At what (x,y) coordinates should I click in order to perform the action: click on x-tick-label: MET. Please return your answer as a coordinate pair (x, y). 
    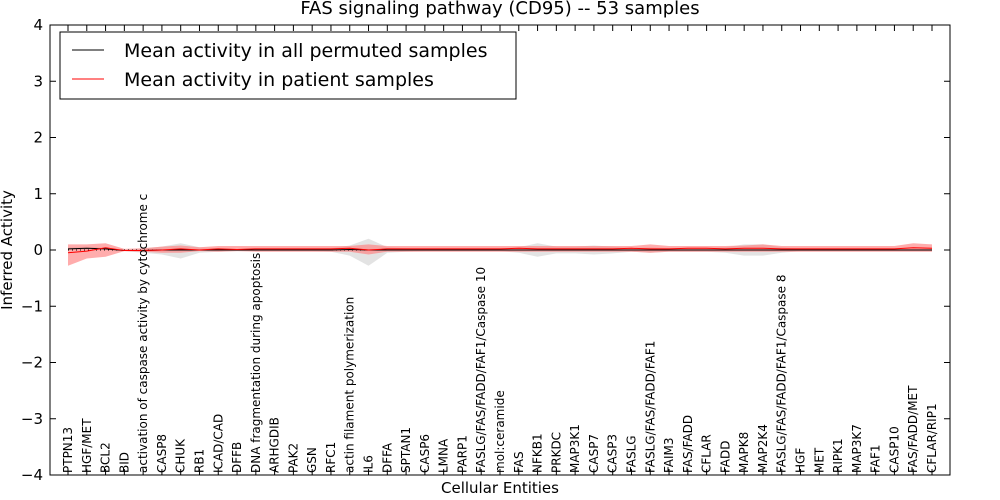
    Looking at the image, I should click on (819, 460).